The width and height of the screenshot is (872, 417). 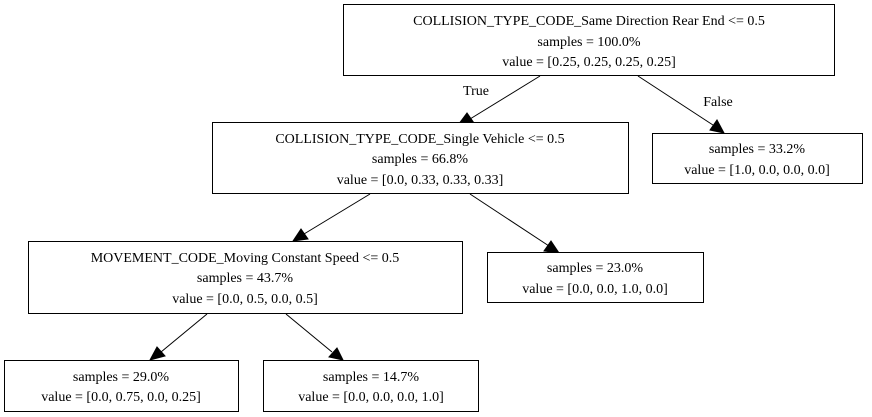 I want to click on edge-n0-n2: False, so click(x=685, y=104).